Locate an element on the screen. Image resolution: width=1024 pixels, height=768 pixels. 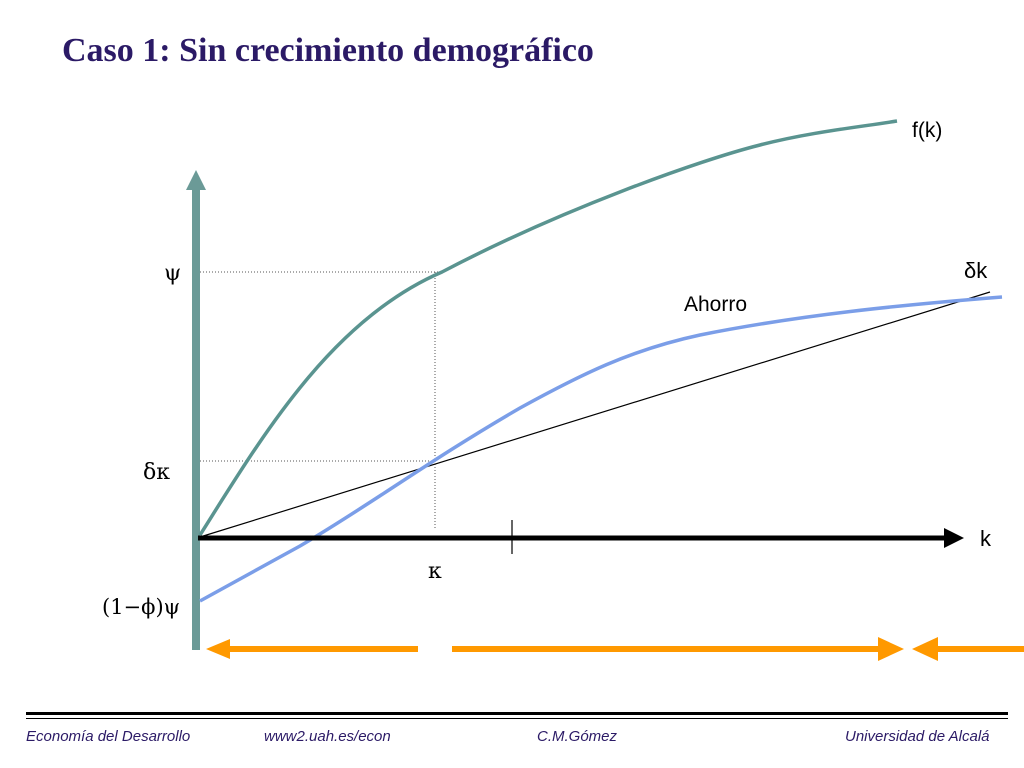
footer-course: Economía del Desarrollo is located at coordinates (108, 736).